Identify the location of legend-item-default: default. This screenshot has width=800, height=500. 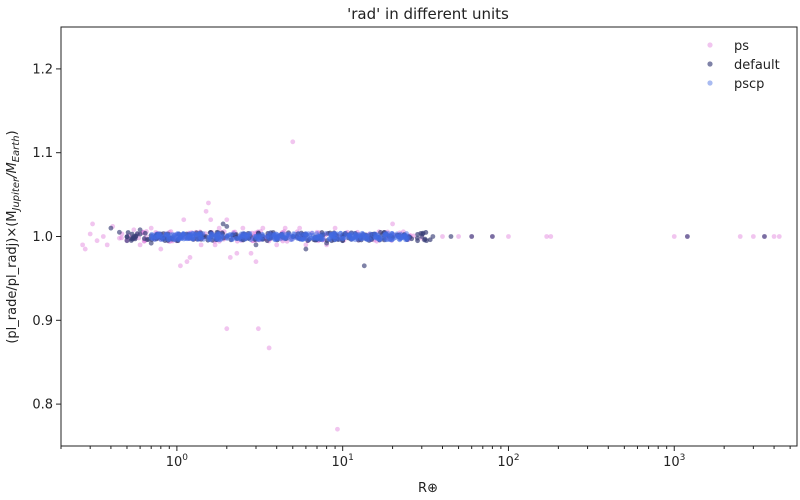
(743, 65).